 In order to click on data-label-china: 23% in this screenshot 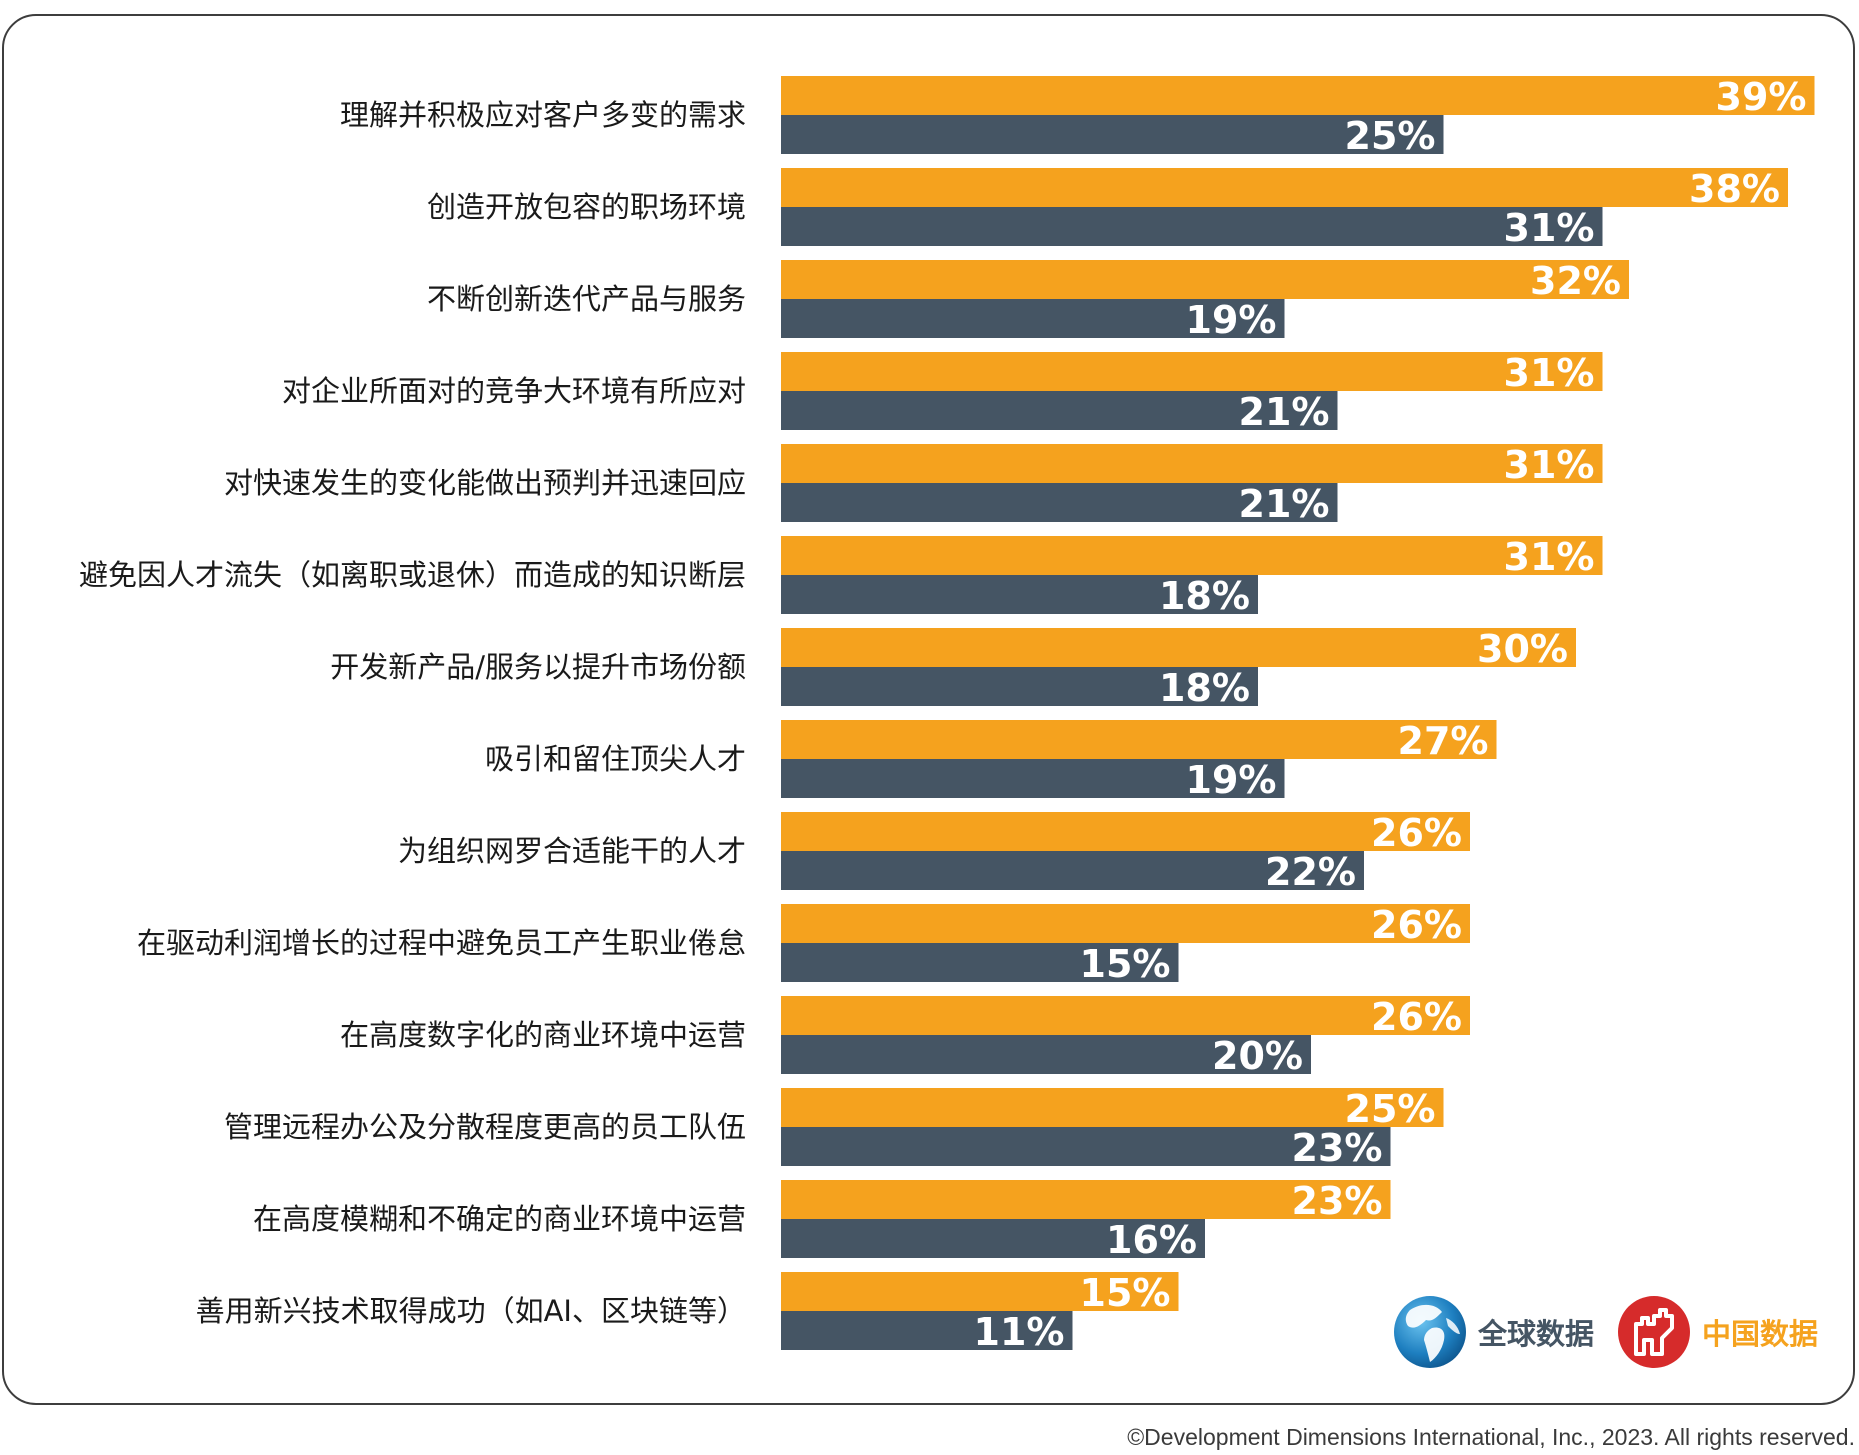, I will do `click(1337, 1148)`.